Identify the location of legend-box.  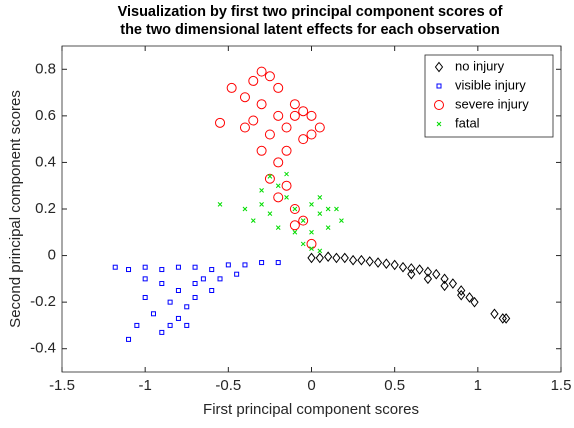
(489, 96).